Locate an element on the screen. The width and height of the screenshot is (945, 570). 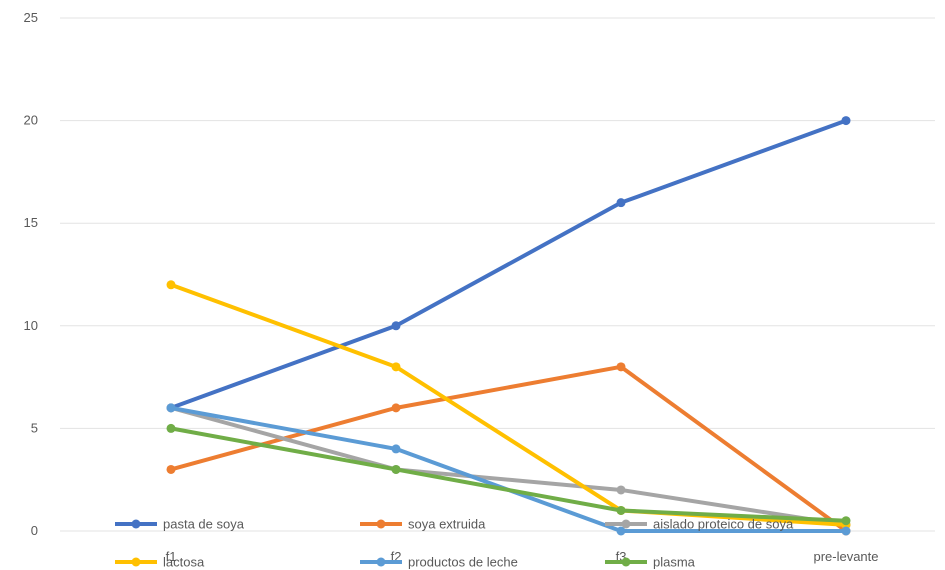
series-plasma is located at coordinates (508, 474).